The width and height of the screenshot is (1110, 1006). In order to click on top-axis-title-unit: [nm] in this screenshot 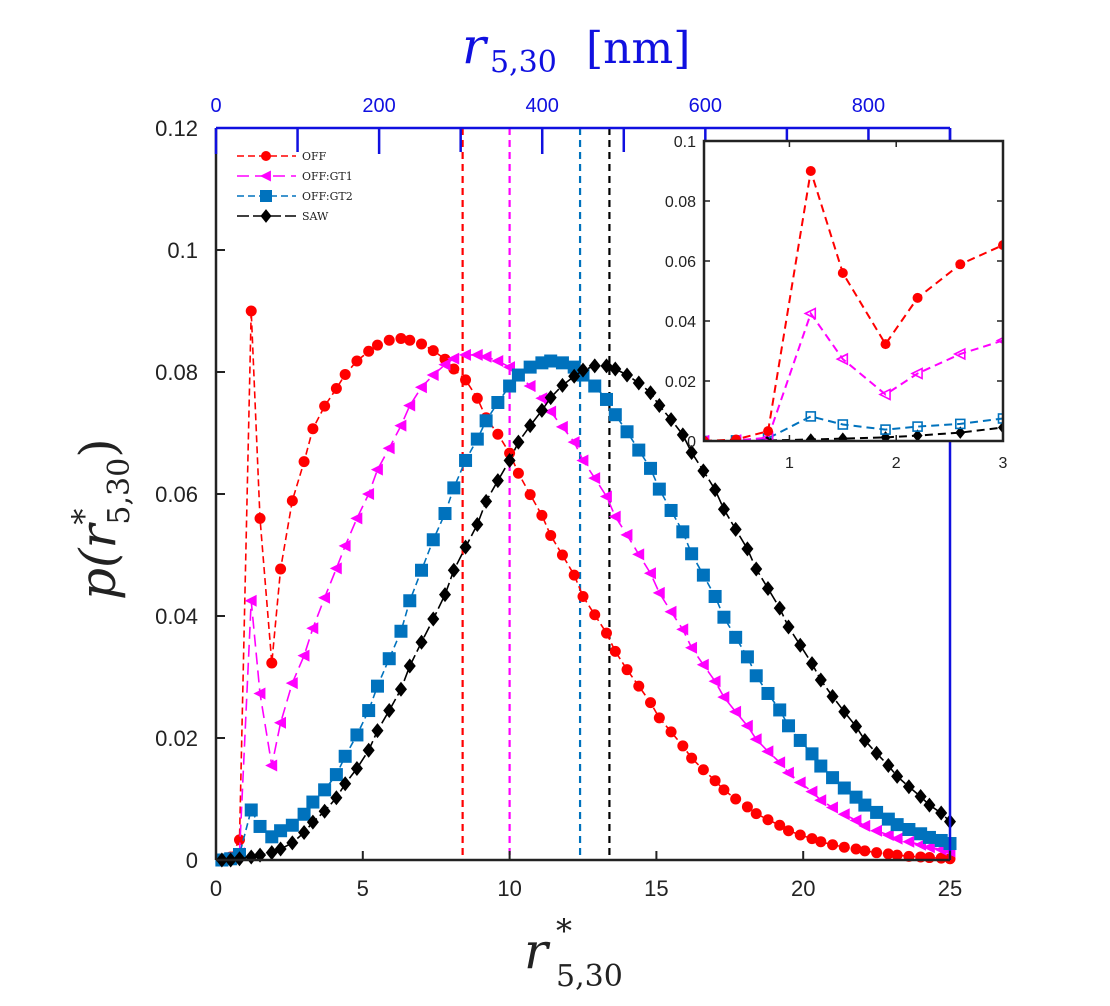, I will do `click(638, 48)`.